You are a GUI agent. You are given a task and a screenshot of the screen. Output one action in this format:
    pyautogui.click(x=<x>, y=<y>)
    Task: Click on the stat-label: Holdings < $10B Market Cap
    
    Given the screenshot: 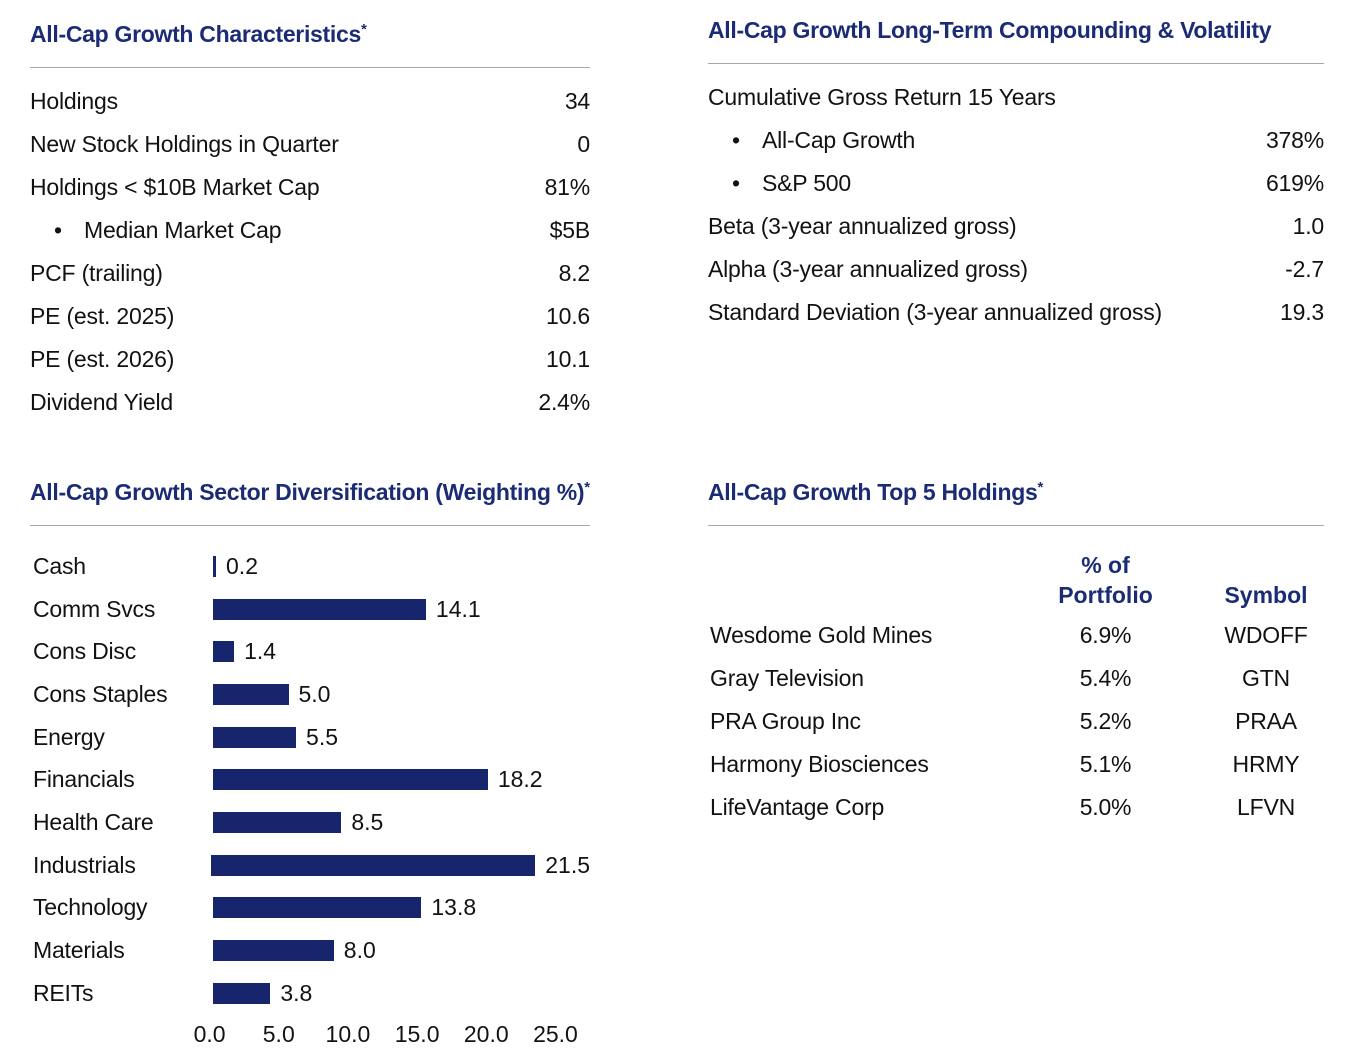 What is the action you would take?
    pyautogui.click(x=175, y=187)
    